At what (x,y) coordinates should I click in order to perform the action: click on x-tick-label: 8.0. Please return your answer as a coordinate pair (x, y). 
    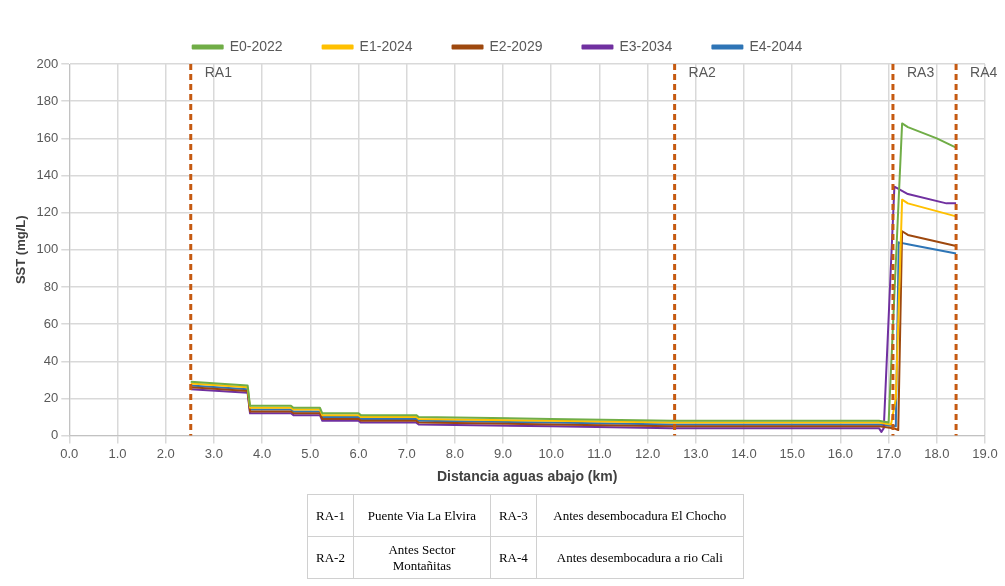
    Looking at the image, I should click on (454, 453).